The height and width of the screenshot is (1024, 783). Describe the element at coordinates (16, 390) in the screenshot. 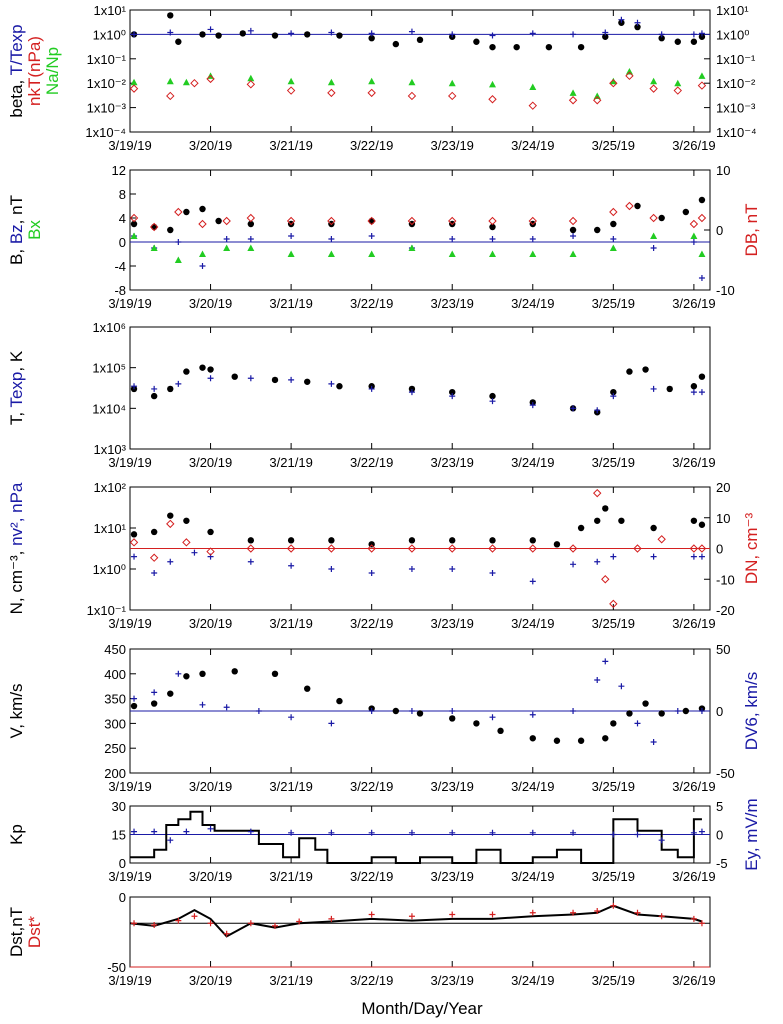

I see `y-axis-title-part: Texp` at that location.